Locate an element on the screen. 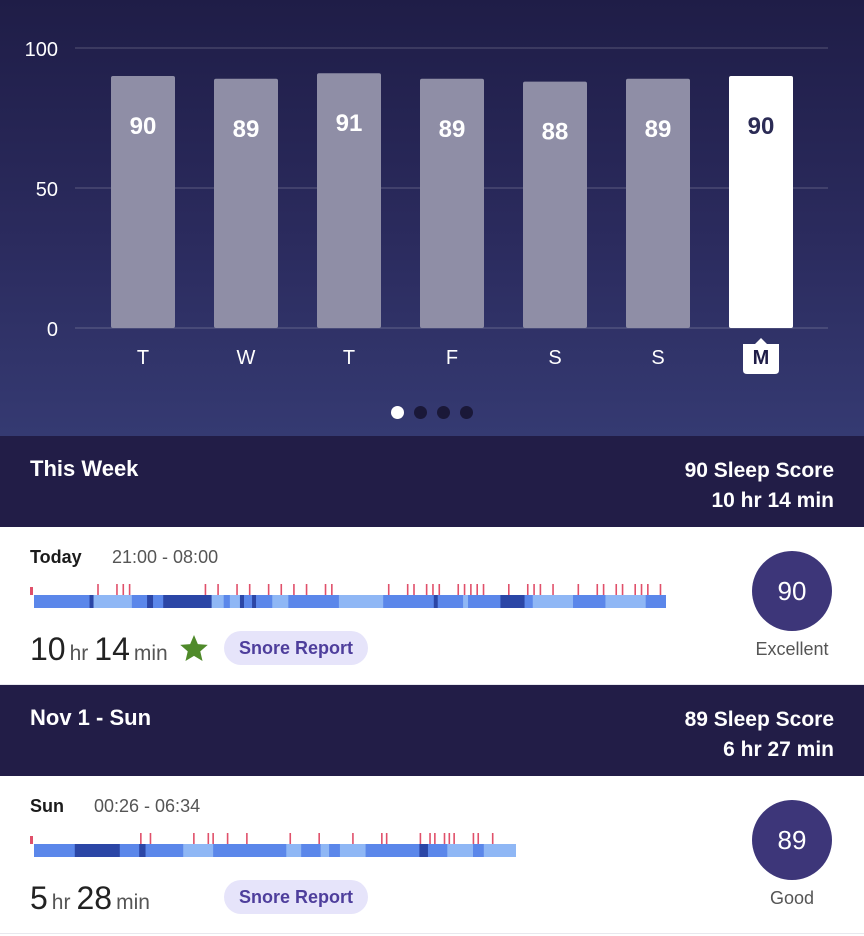 The image size is (864, 936). x-tick-label: M is located at coordinates (761, 358).